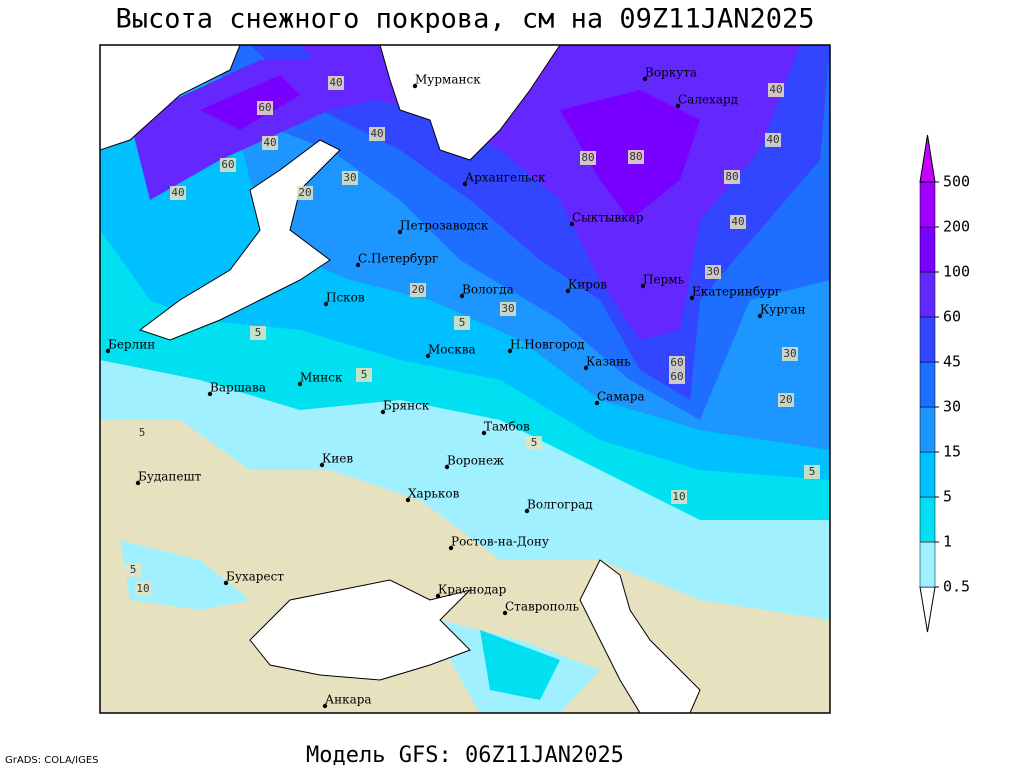 The image size is (1024, 772). What do you see at coordinates (434, 494) in the screenshot?
I see `city-label: Харьков` at bounding box center [434, 494].